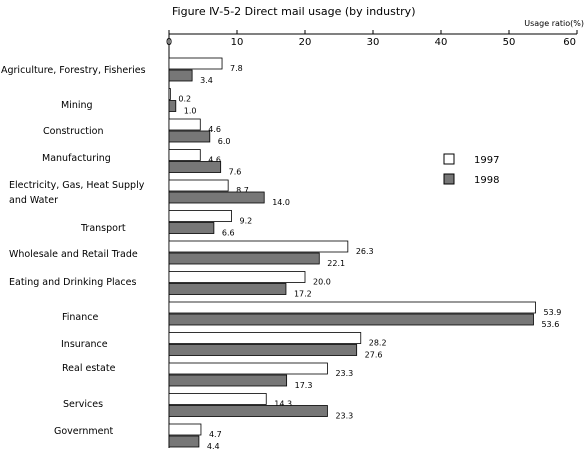 The width and height of the screenshot is (585, 455). What do you see at coordinates (235, 172) in the screenshot?
I see `value-label-manufacturing-1998: 7.6` at bounding box center [235, 172].